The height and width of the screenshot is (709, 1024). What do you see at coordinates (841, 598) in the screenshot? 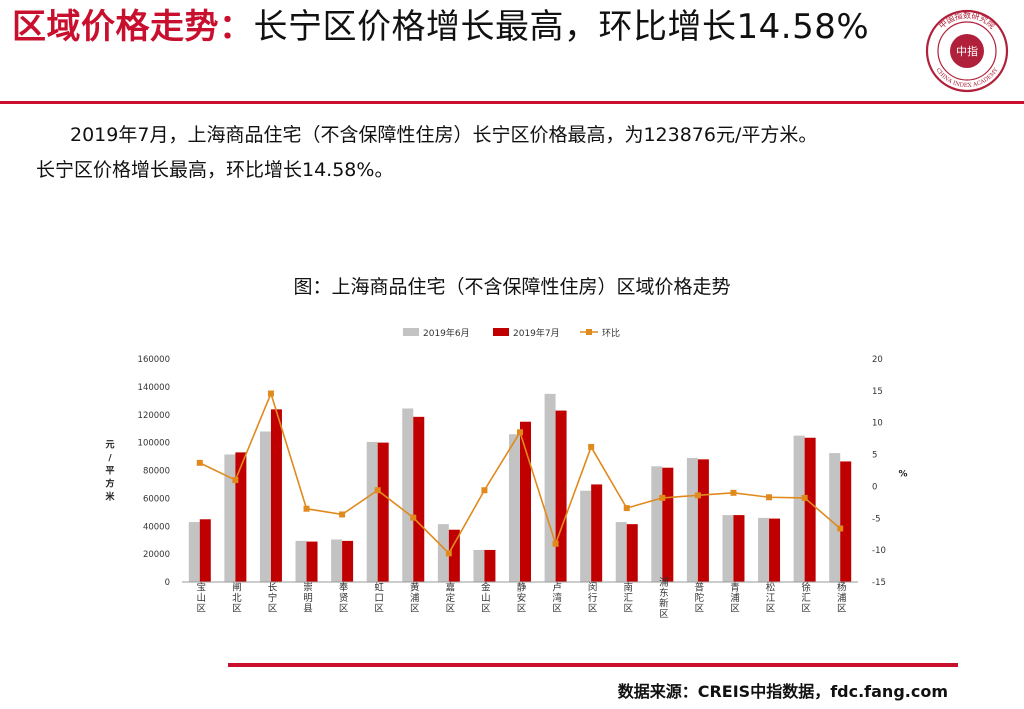
I see `x-tick-label: 杨浦区` at bounding box center [841, 598].